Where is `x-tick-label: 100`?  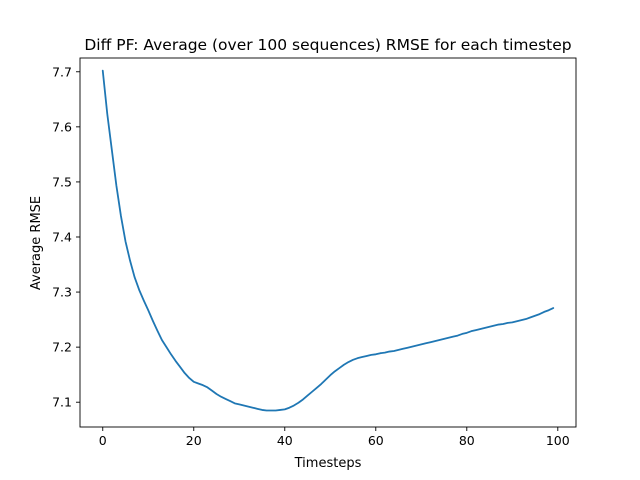
x-tick-label: 100 is located at coordinates (558, 440).